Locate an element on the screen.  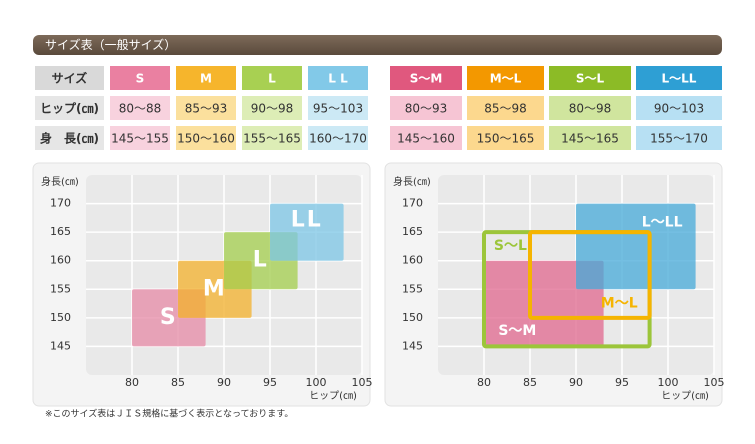
range-label: S is located at coordinates (169, 317).